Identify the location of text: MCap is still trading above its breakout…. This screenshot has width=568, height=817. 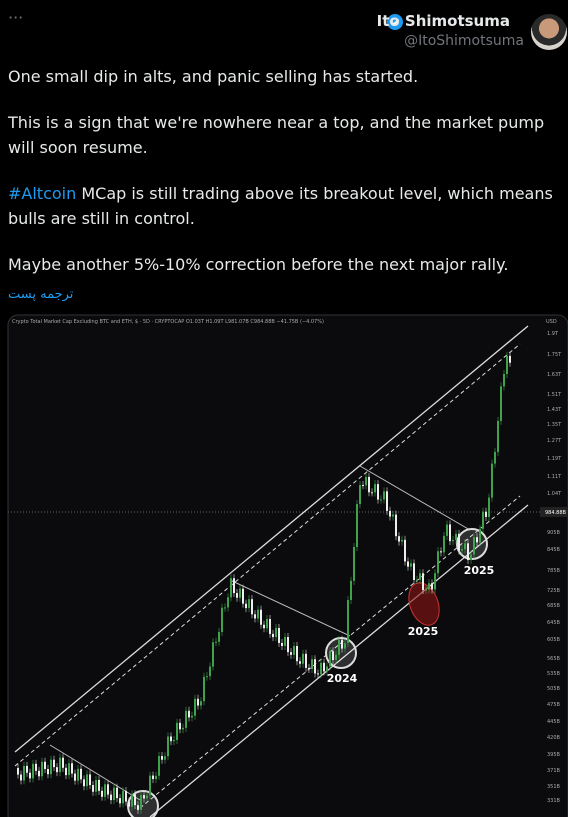
(280, 206).